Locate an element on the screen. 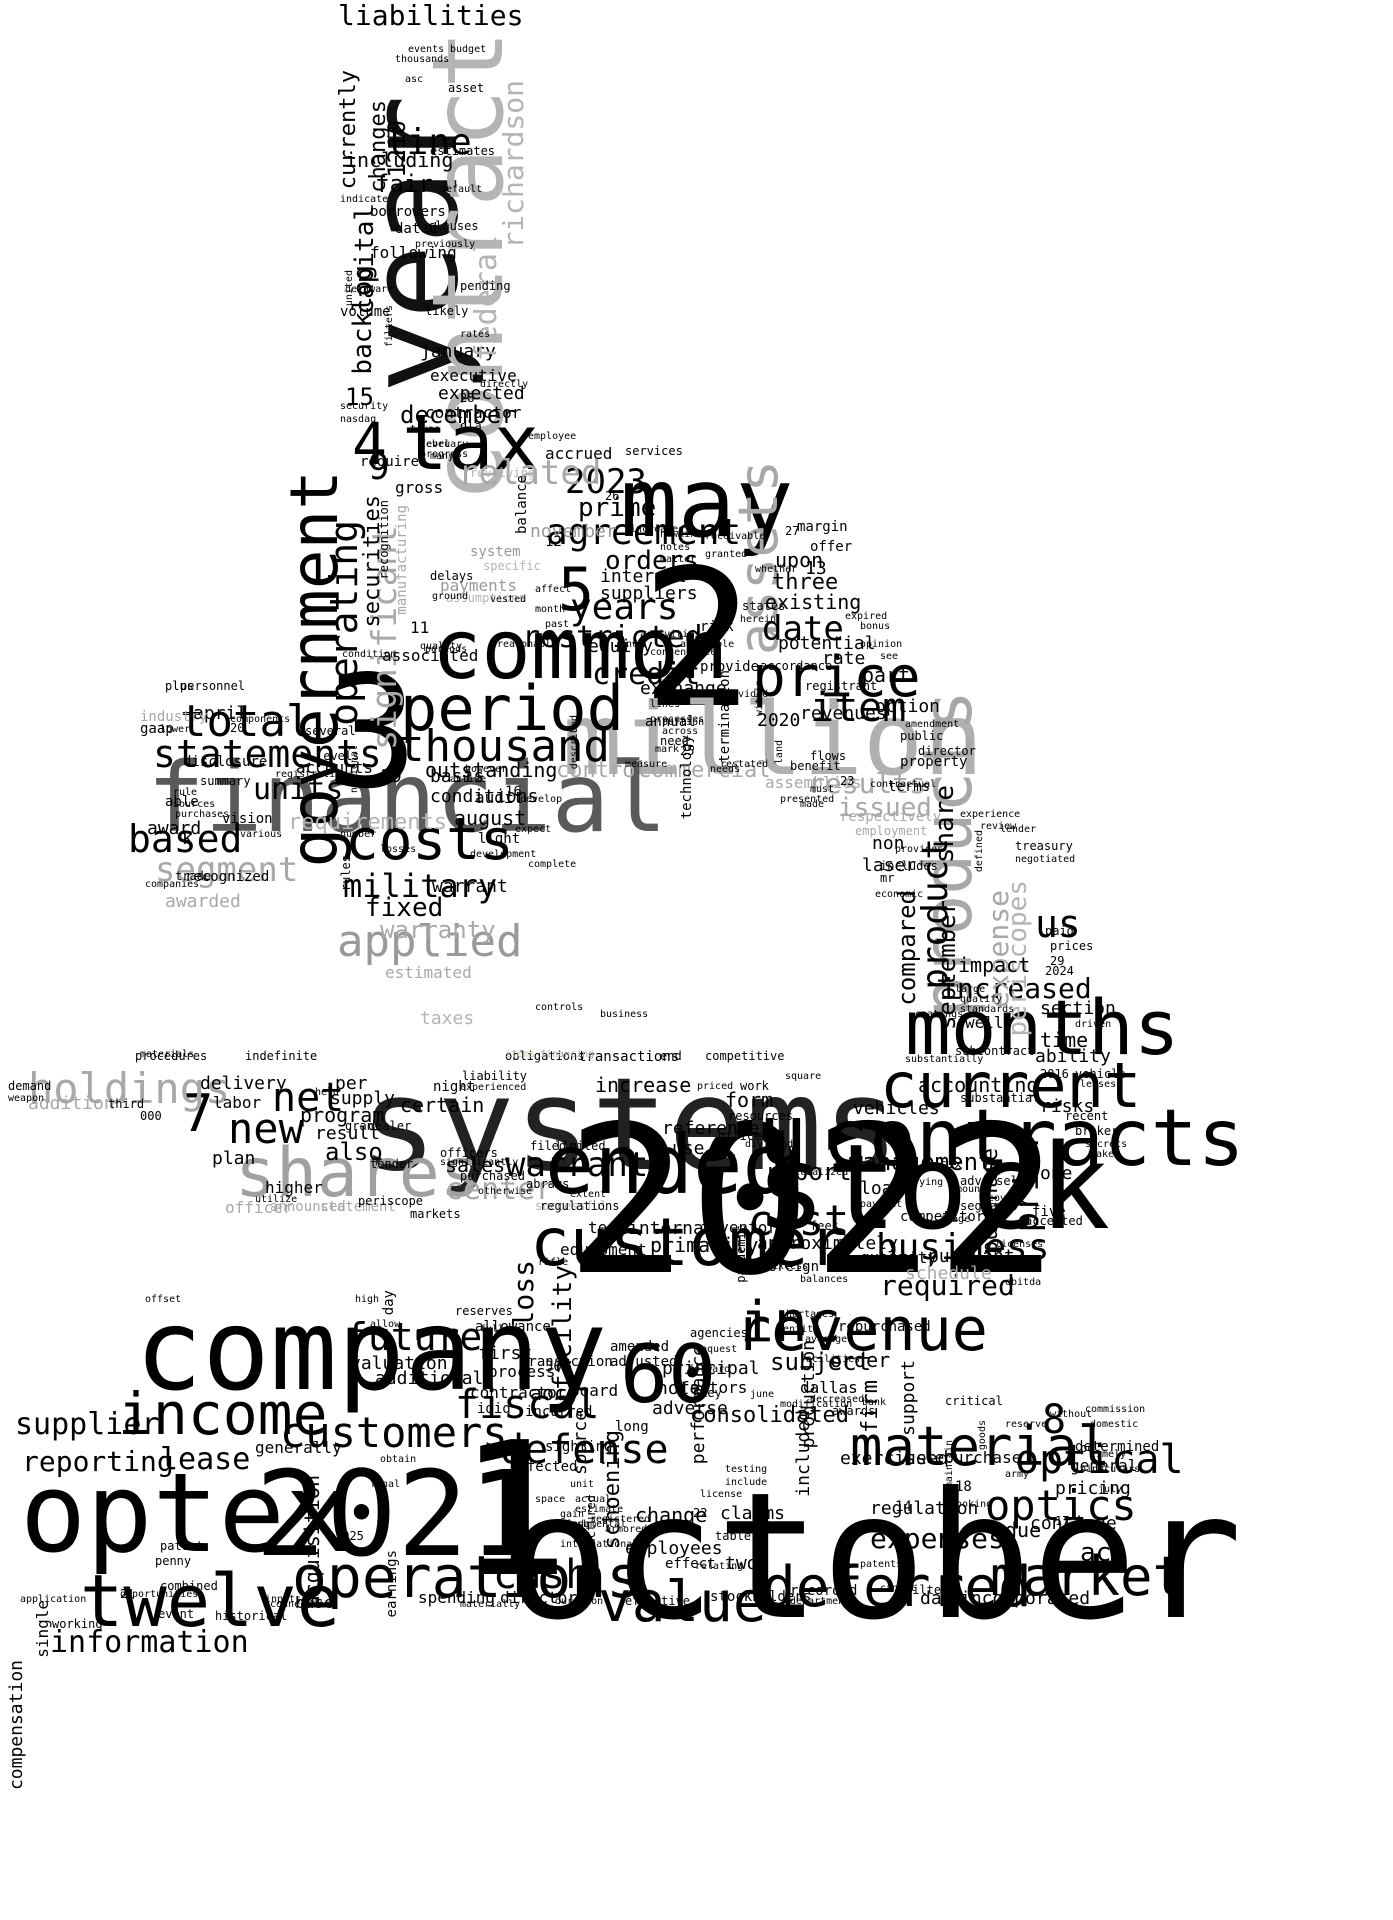 This screenshot has height=1920, width=1393. word-determined: determined is located at coordinates (1117, 1447).